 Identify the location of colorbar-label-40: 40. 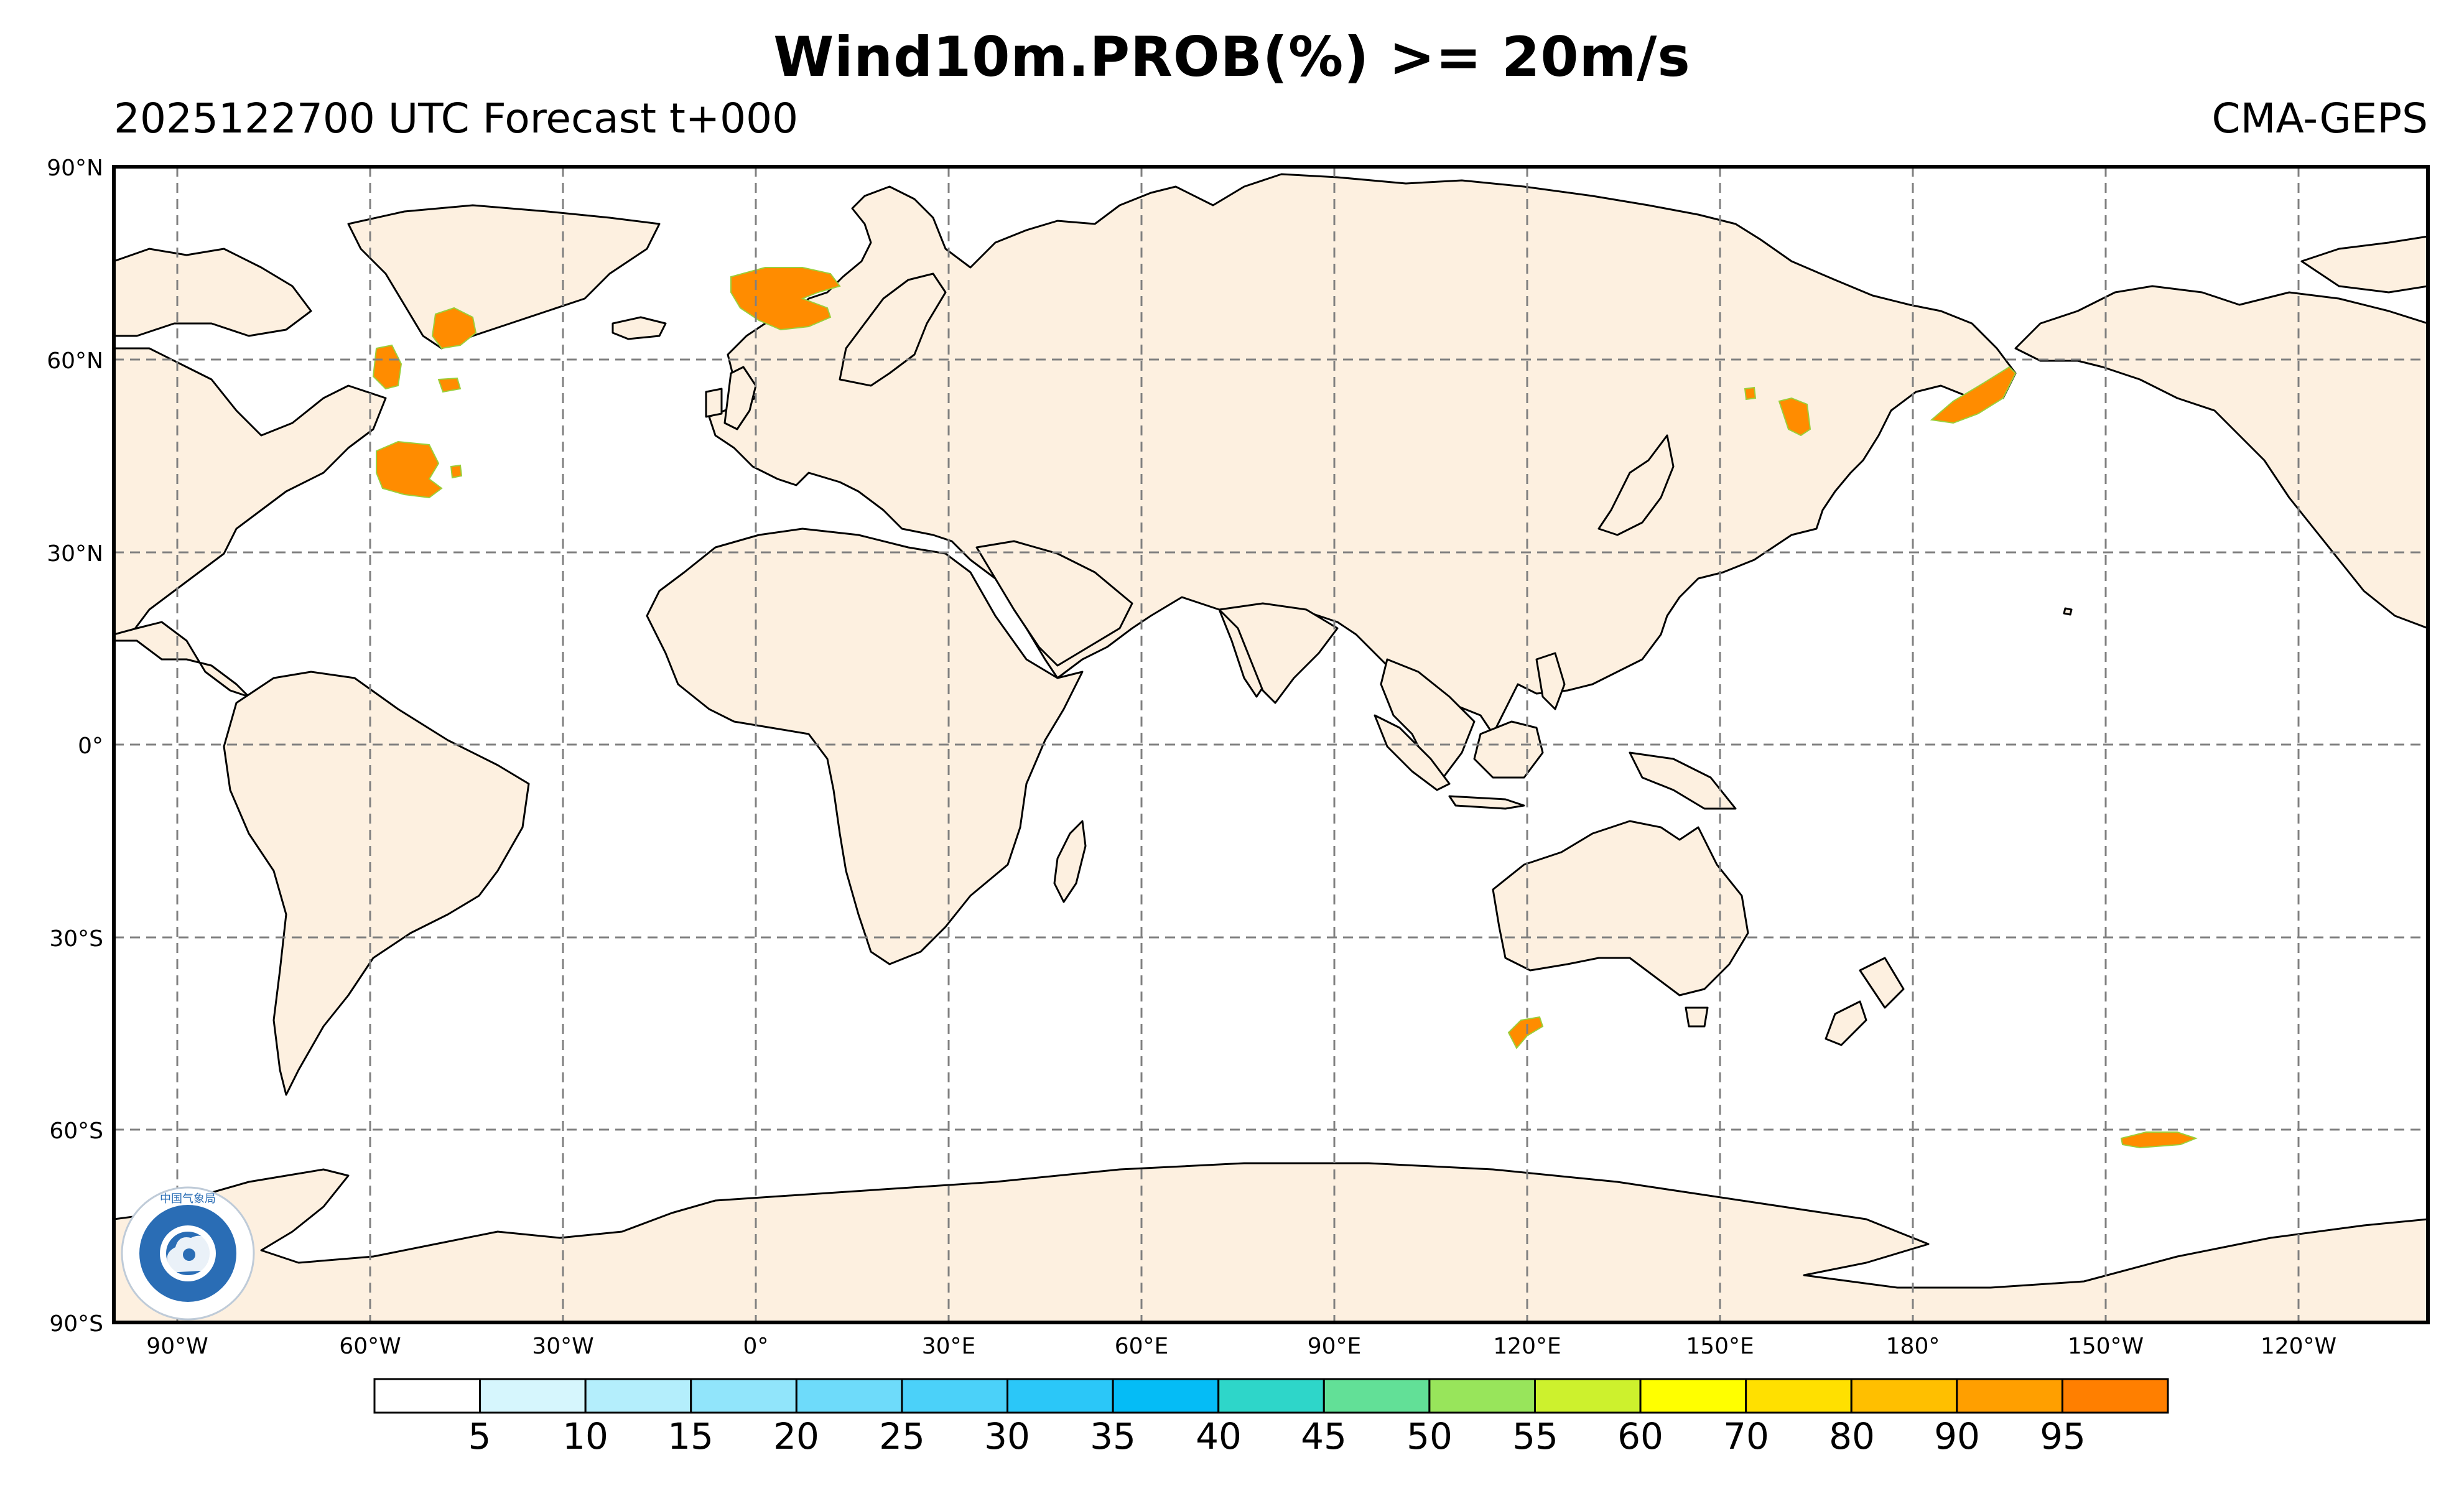
(1219, 1436).